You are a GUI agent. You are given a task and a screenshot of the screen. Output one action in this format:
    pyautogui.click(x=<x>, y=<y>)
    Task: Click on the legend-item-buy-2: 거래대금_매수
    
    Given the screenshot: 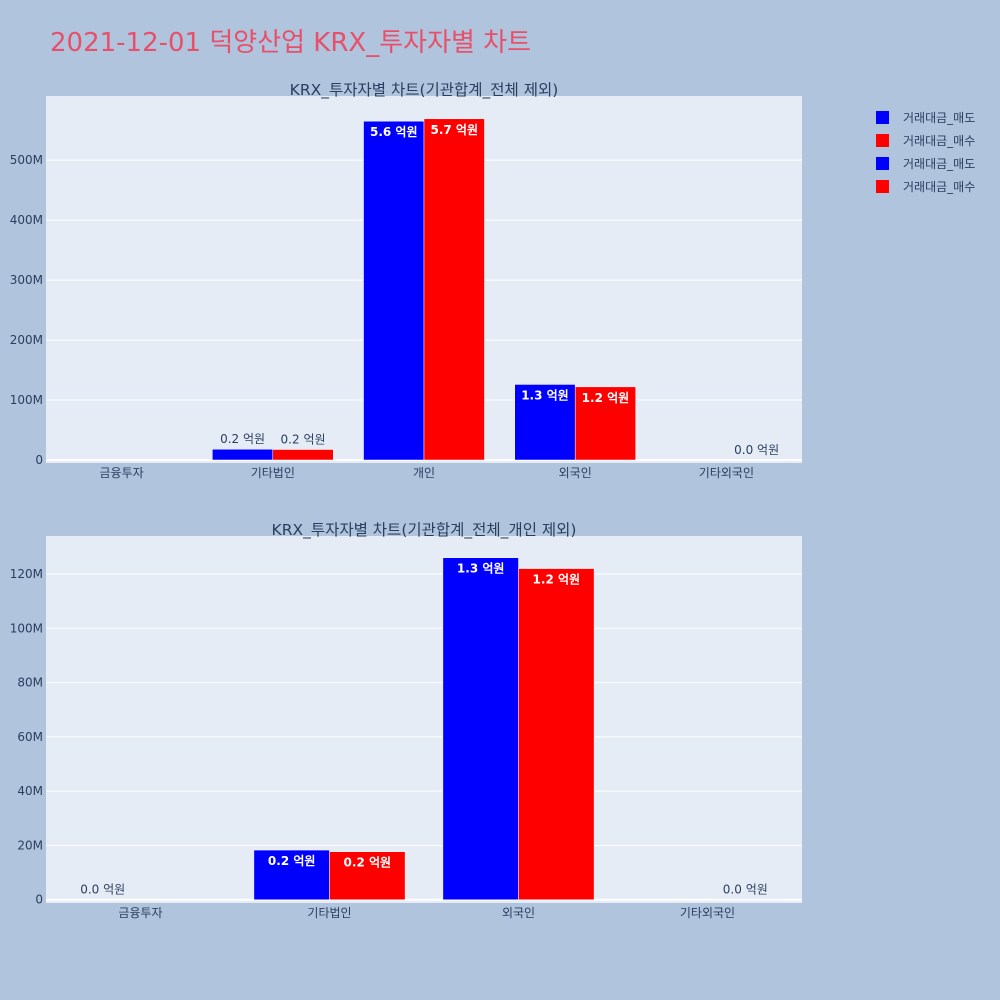 What is the action you would take?
    pyautogui.click(x=925, y=186)
    